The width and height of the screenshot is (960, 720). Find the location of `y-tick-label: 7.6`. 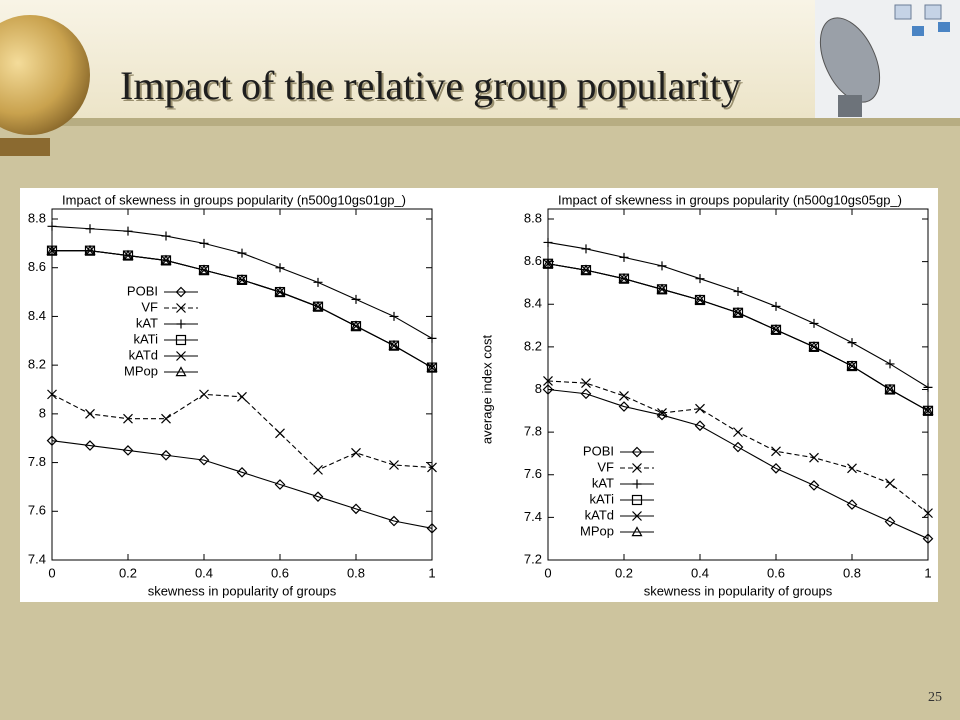

y-tick-label: 7.6 is located at coordinates (533, 473).